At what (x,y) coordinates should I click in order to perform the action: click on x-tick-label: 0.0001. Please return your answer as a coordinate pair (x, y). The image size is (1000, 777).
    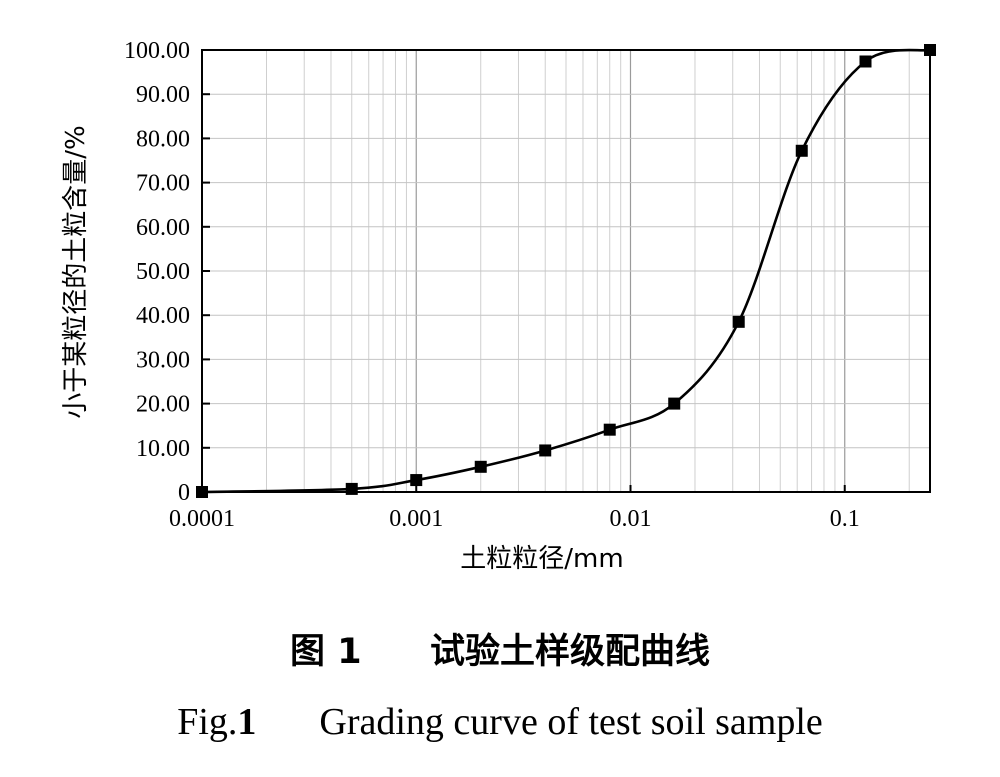
    Looking at the image, I should click on (202, 519).